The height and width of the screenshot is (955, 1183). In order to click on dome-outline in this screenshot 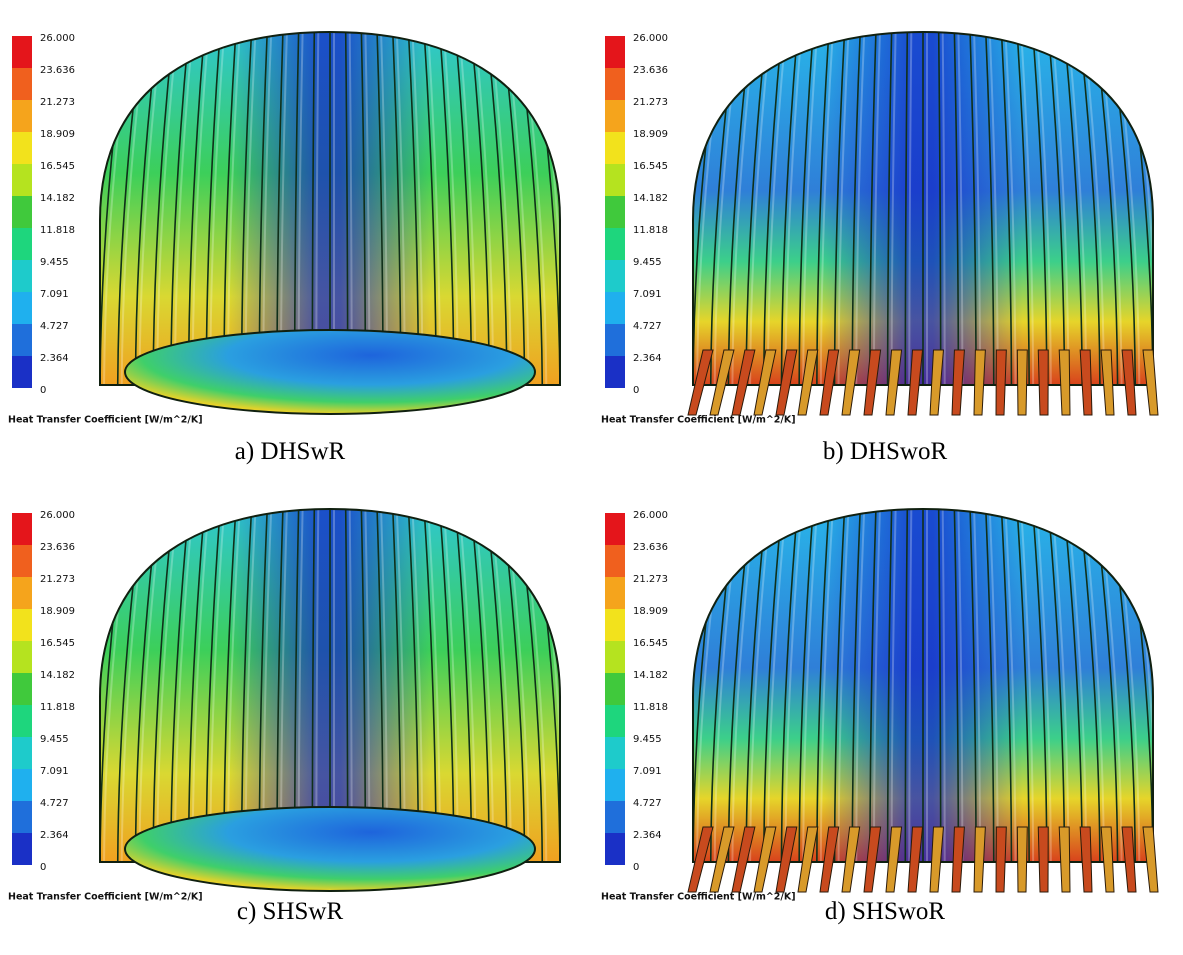, I will do `click(330, 685)`.